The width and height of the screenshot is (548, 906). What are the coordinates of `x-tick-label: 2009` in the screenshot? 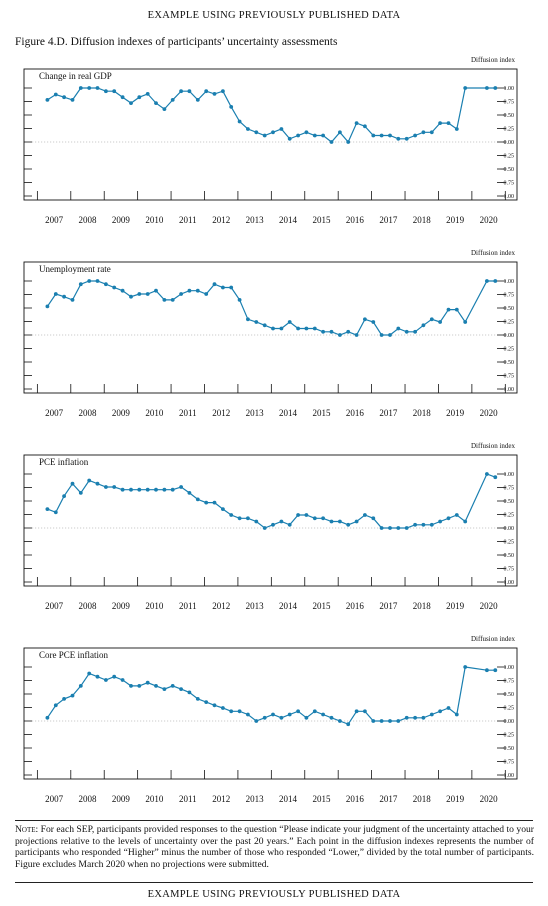 It's located at (121, 220).